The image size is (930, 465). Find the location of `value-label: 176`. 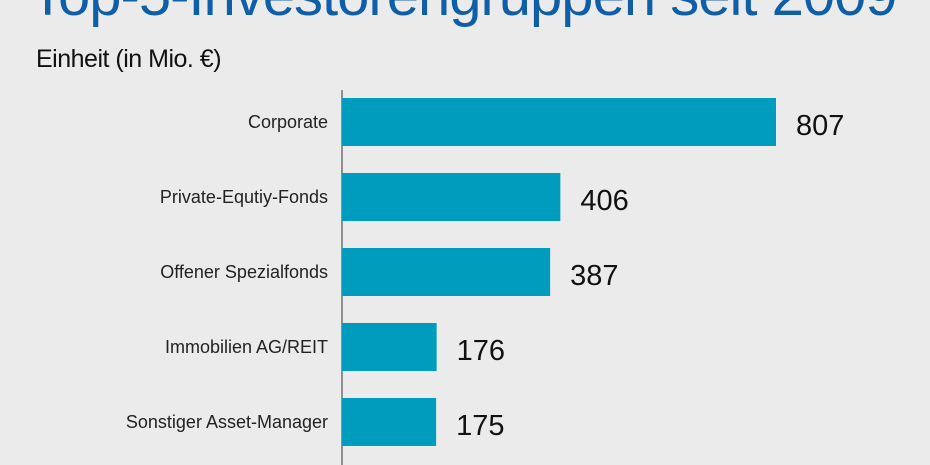

value-label: 176 is located at coordinates (481, 351).